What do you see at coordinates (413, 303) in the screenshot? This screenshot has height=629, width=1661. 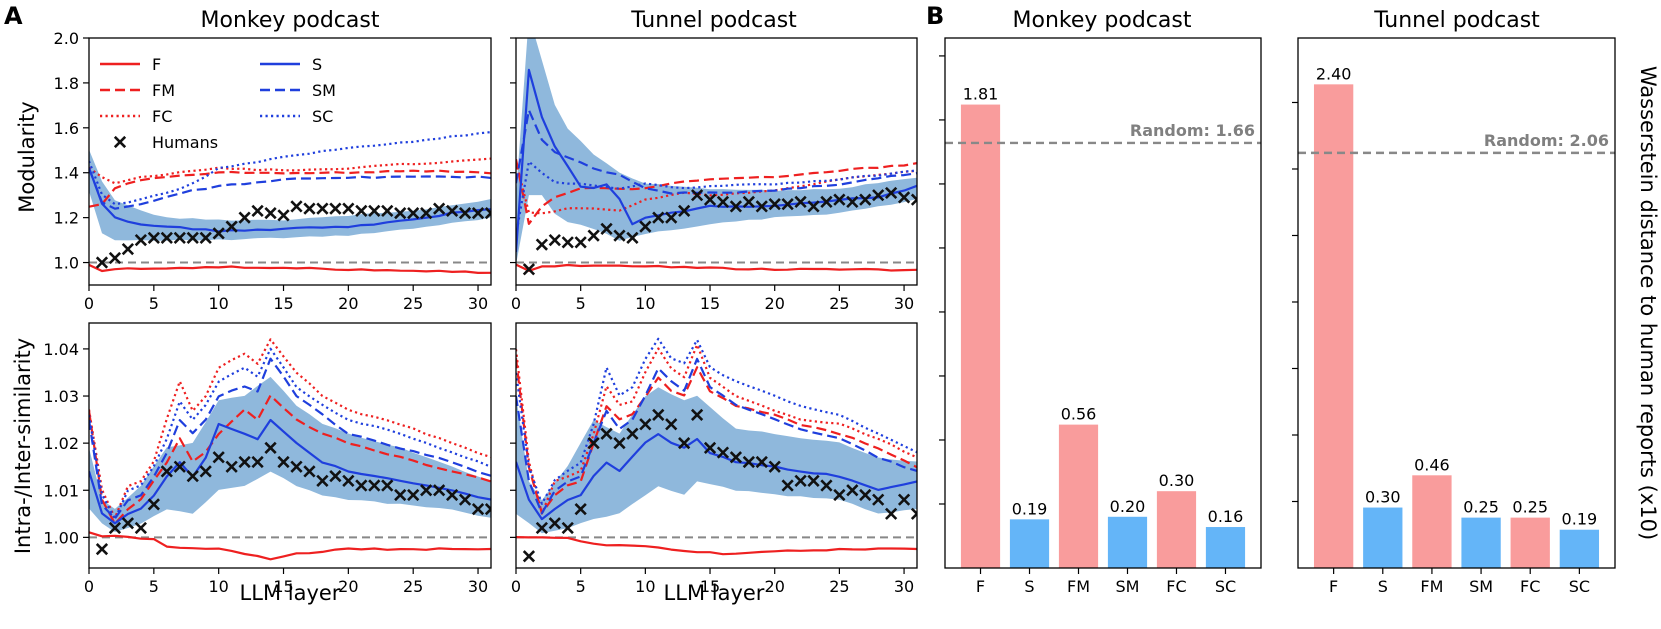 I see `x-tick-label: 25` at bounding box center [413, 303].